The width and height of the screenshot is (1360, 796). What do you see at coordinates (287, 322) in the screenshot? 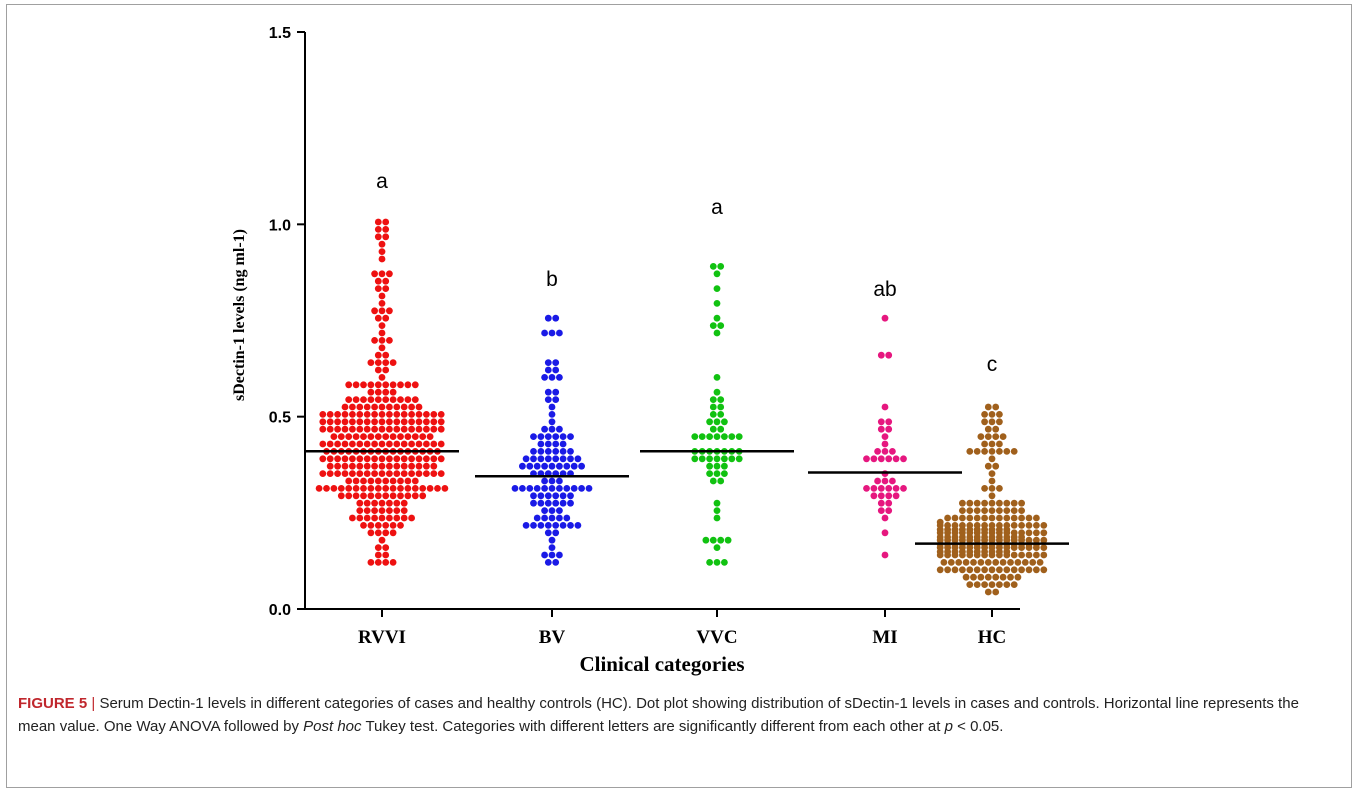
I see `y-ticks: 0.0 0.5 1.0 1.5` at bounding box center [287, 322].